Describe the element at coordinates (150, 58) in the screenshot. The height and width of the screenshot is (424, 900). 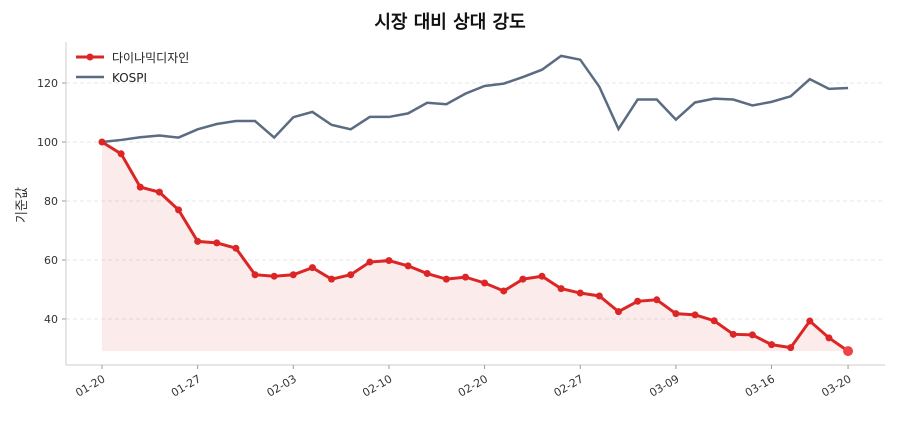
I see `legend-label-company: 다이나믹디자인` at that location.